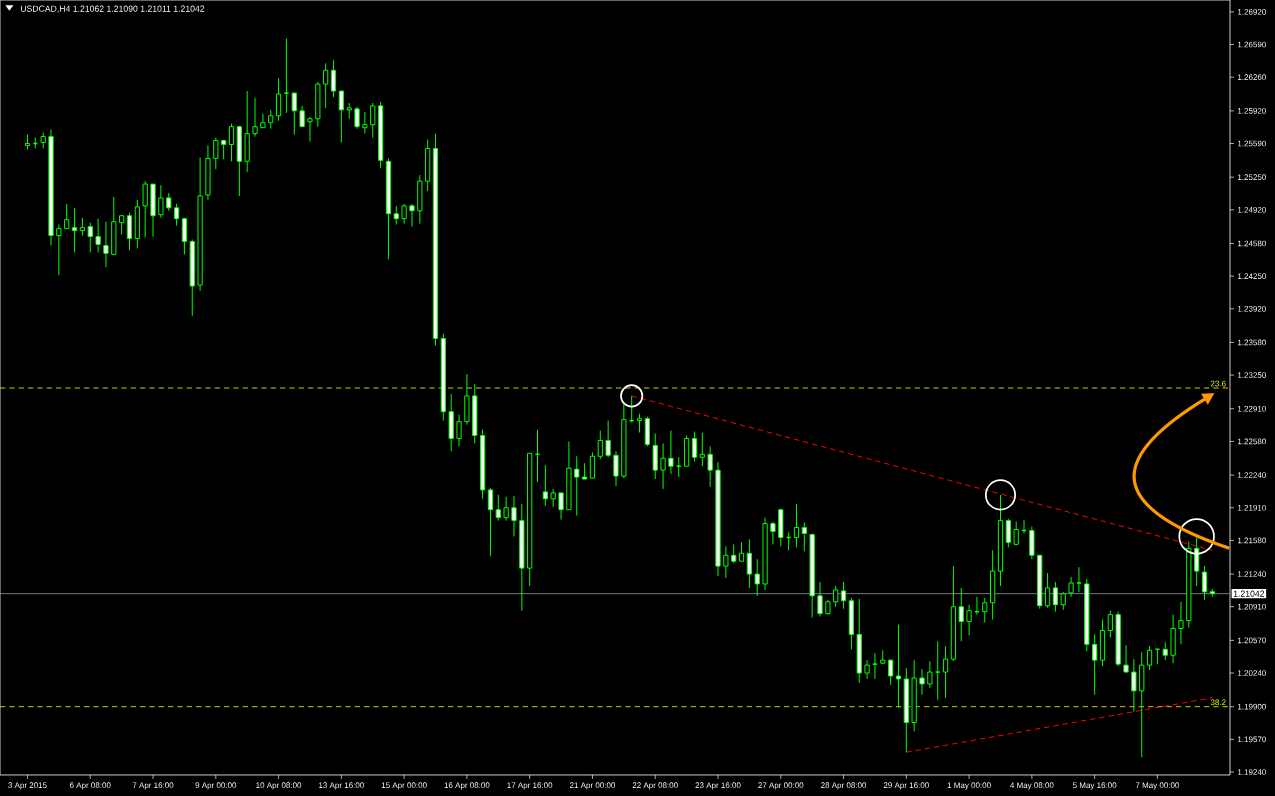  Describe the element at coordinates (1251, 209) in the screenshot. I see `y-tick-label: 1.24920` at that location.